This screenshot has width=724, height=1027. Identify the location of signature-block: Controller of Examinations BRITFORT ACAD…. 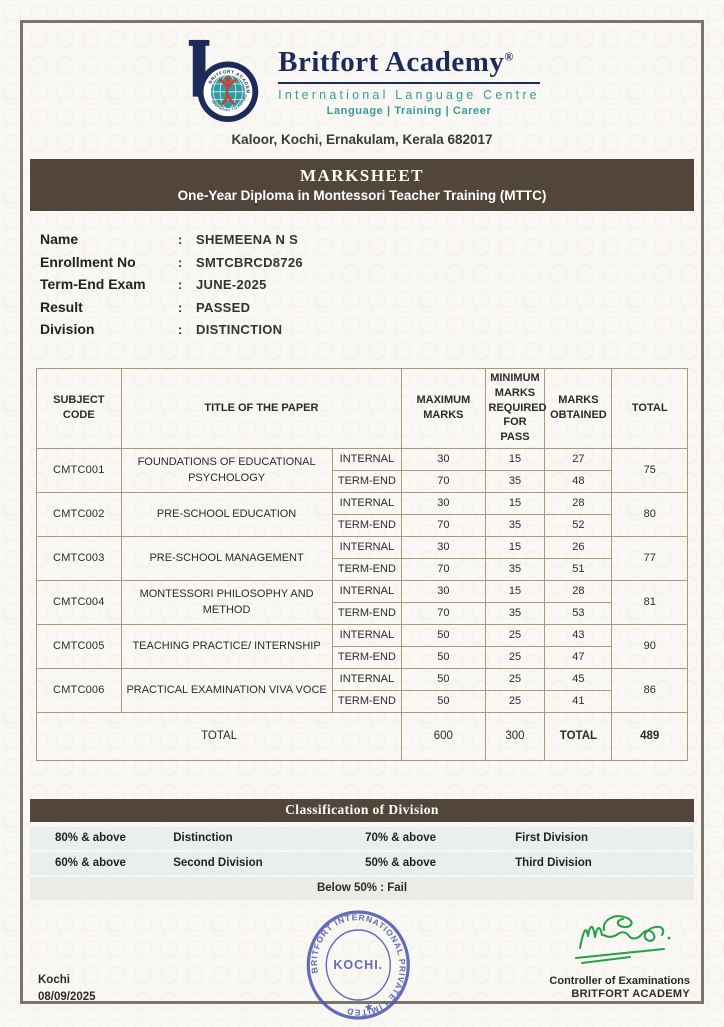
(619, 955).